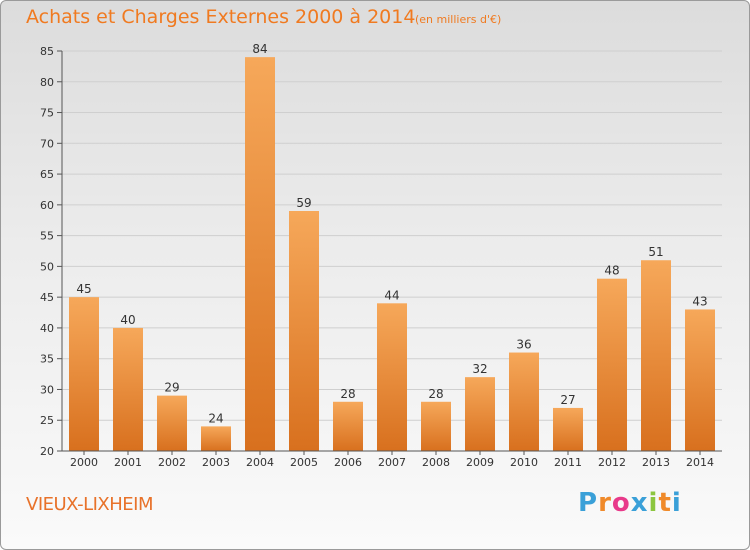 This screenshot has width=750, height=550. Describe the element at coordinates (639, 503) in the screenshot. I see `logo-letter: x` at that location.